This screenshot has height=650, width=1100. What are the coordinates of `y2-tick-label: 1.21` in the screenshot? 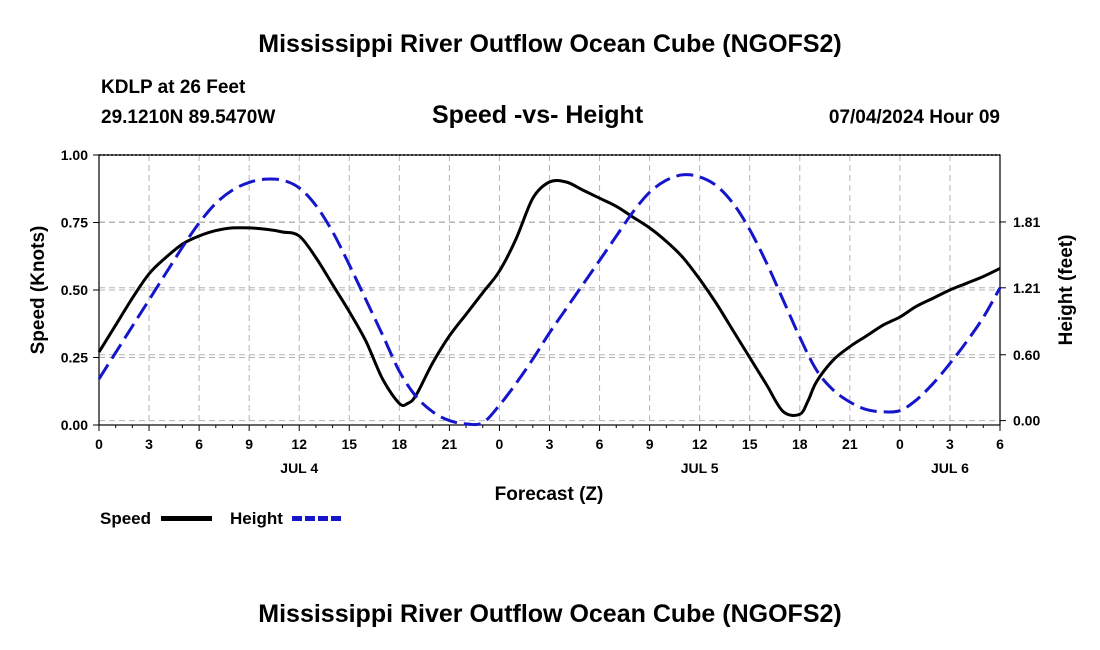 It's located at (1026, 288).